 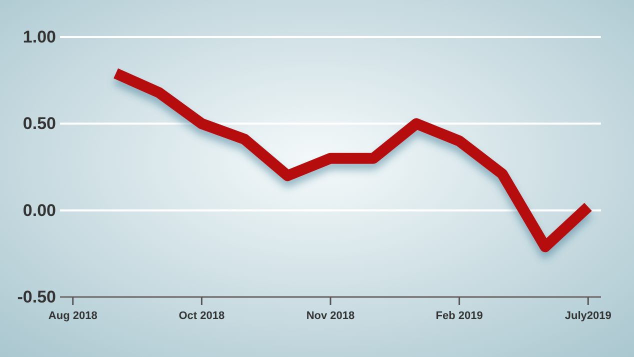 I want to click on x-tick-label: Aug 2018, so click(x=73, y=316).